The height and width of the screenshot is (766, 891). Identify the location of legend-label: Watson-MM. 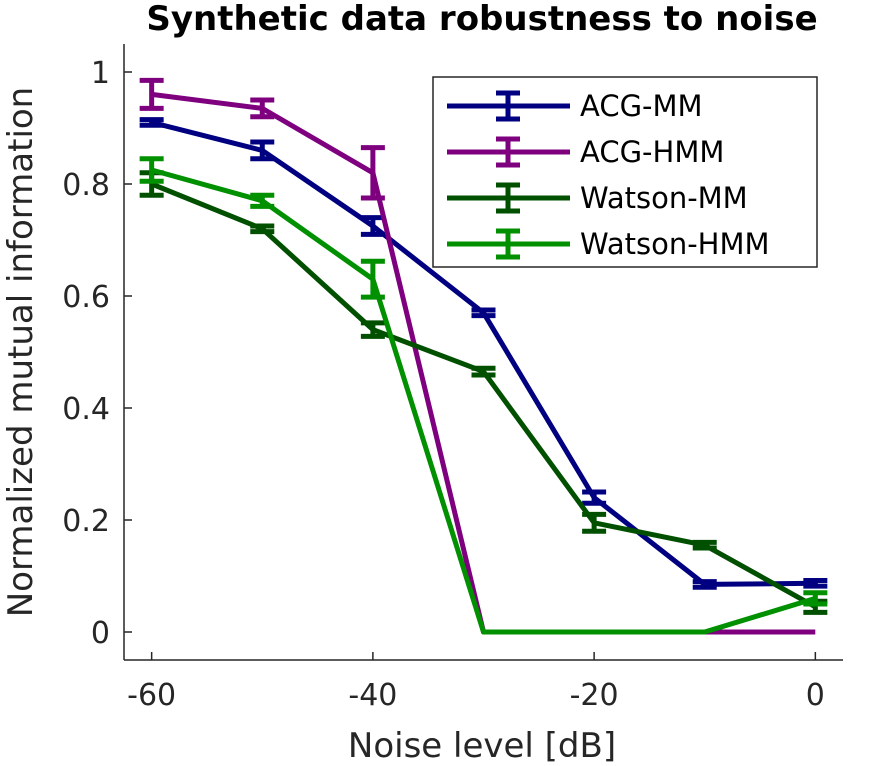
(664, 198).